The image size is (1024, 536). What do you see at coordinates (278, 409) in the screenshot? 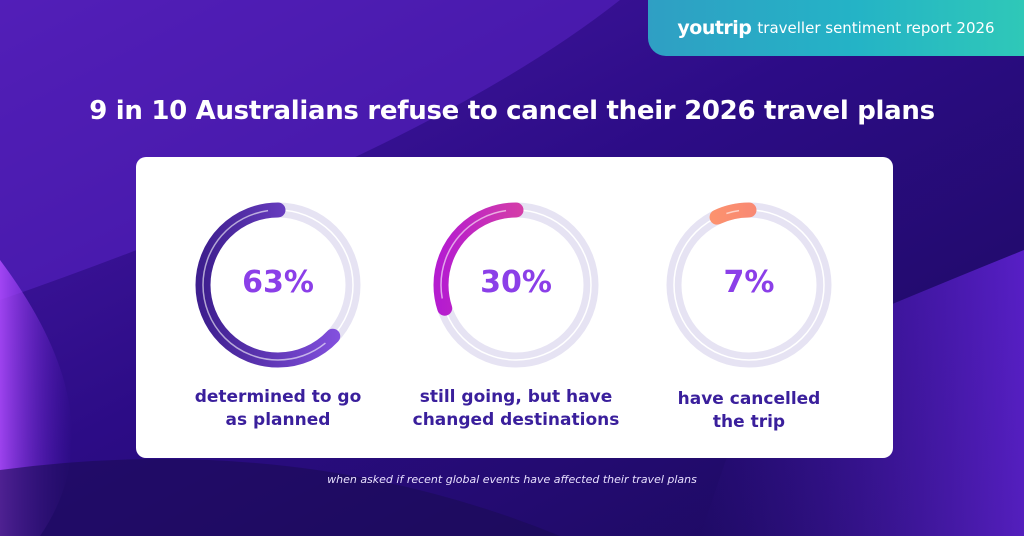
I see `category-label-1: determined to go as planned` at bounding box center [278, 409].